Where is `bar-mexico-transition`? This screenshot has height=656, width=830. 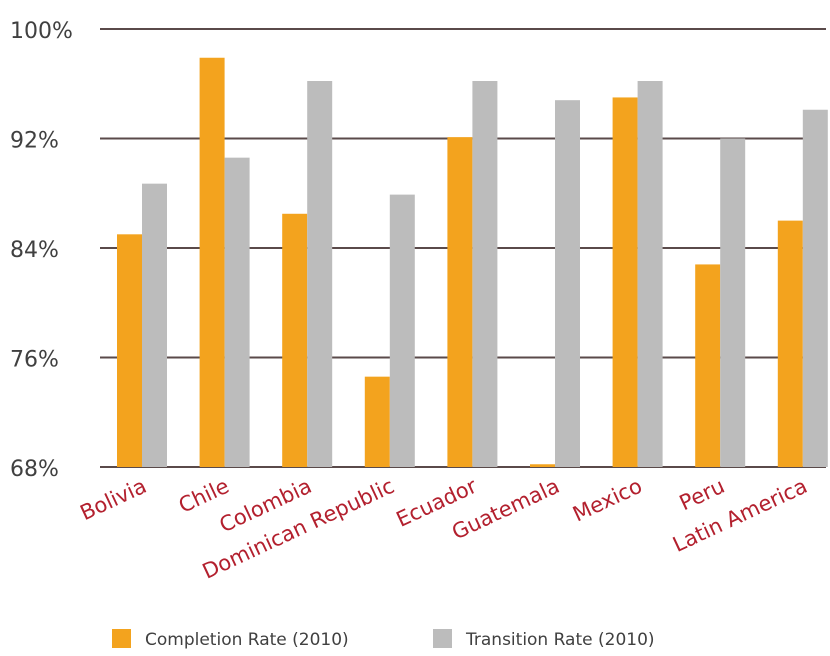 bar-mexico-transition is located at coordinates (650, 274).